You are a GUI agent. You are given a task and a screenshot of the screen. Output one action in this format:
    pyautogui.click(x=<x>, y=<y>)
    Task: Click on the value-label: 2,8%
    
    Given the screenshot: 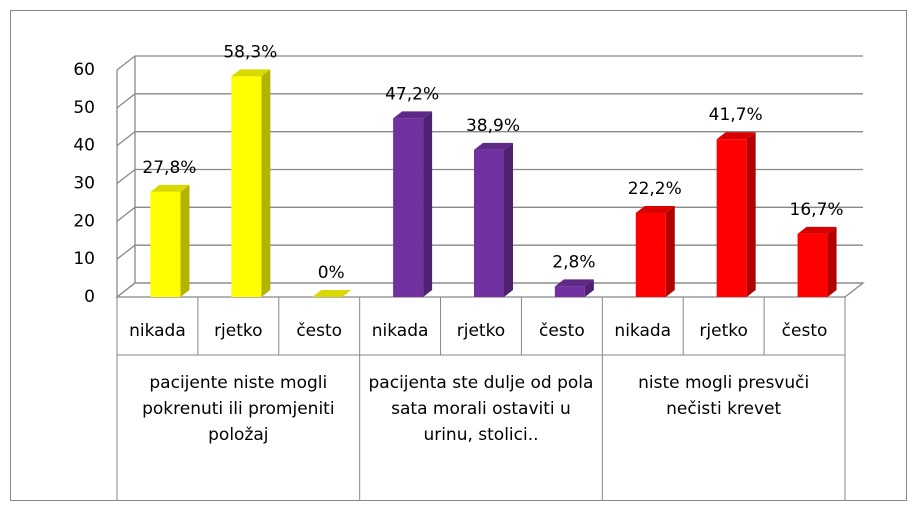 What is the action you would take?
    pyautogui.click(x=573, y=262)
    